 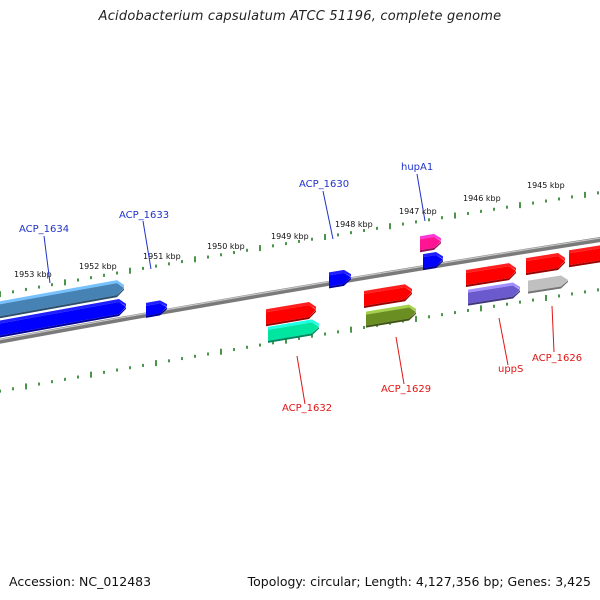 What do you see at coordinates (406, 389) in the screenshot?
I see `gene-label: ACP_1629` at bounding box center [406, 389].